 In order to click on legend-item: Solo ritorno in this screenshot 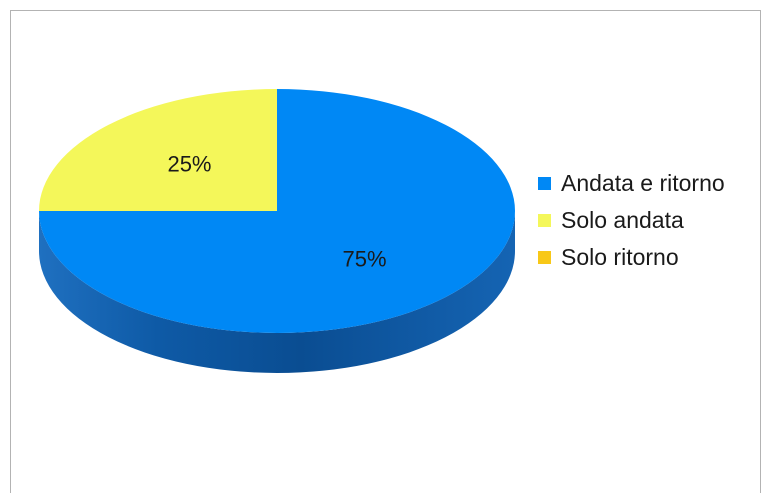, I will do `click(645, 257)`.